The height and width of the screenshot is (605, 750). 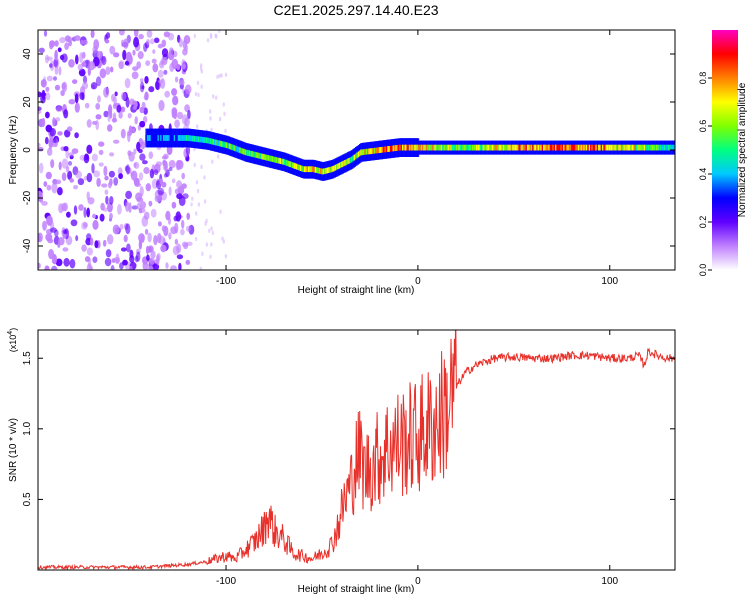 What do you see at coordinates (27, 245) in the screenshot?
I see `spectrogram-y-tick-label: -40` at bounding box center [27, 245].